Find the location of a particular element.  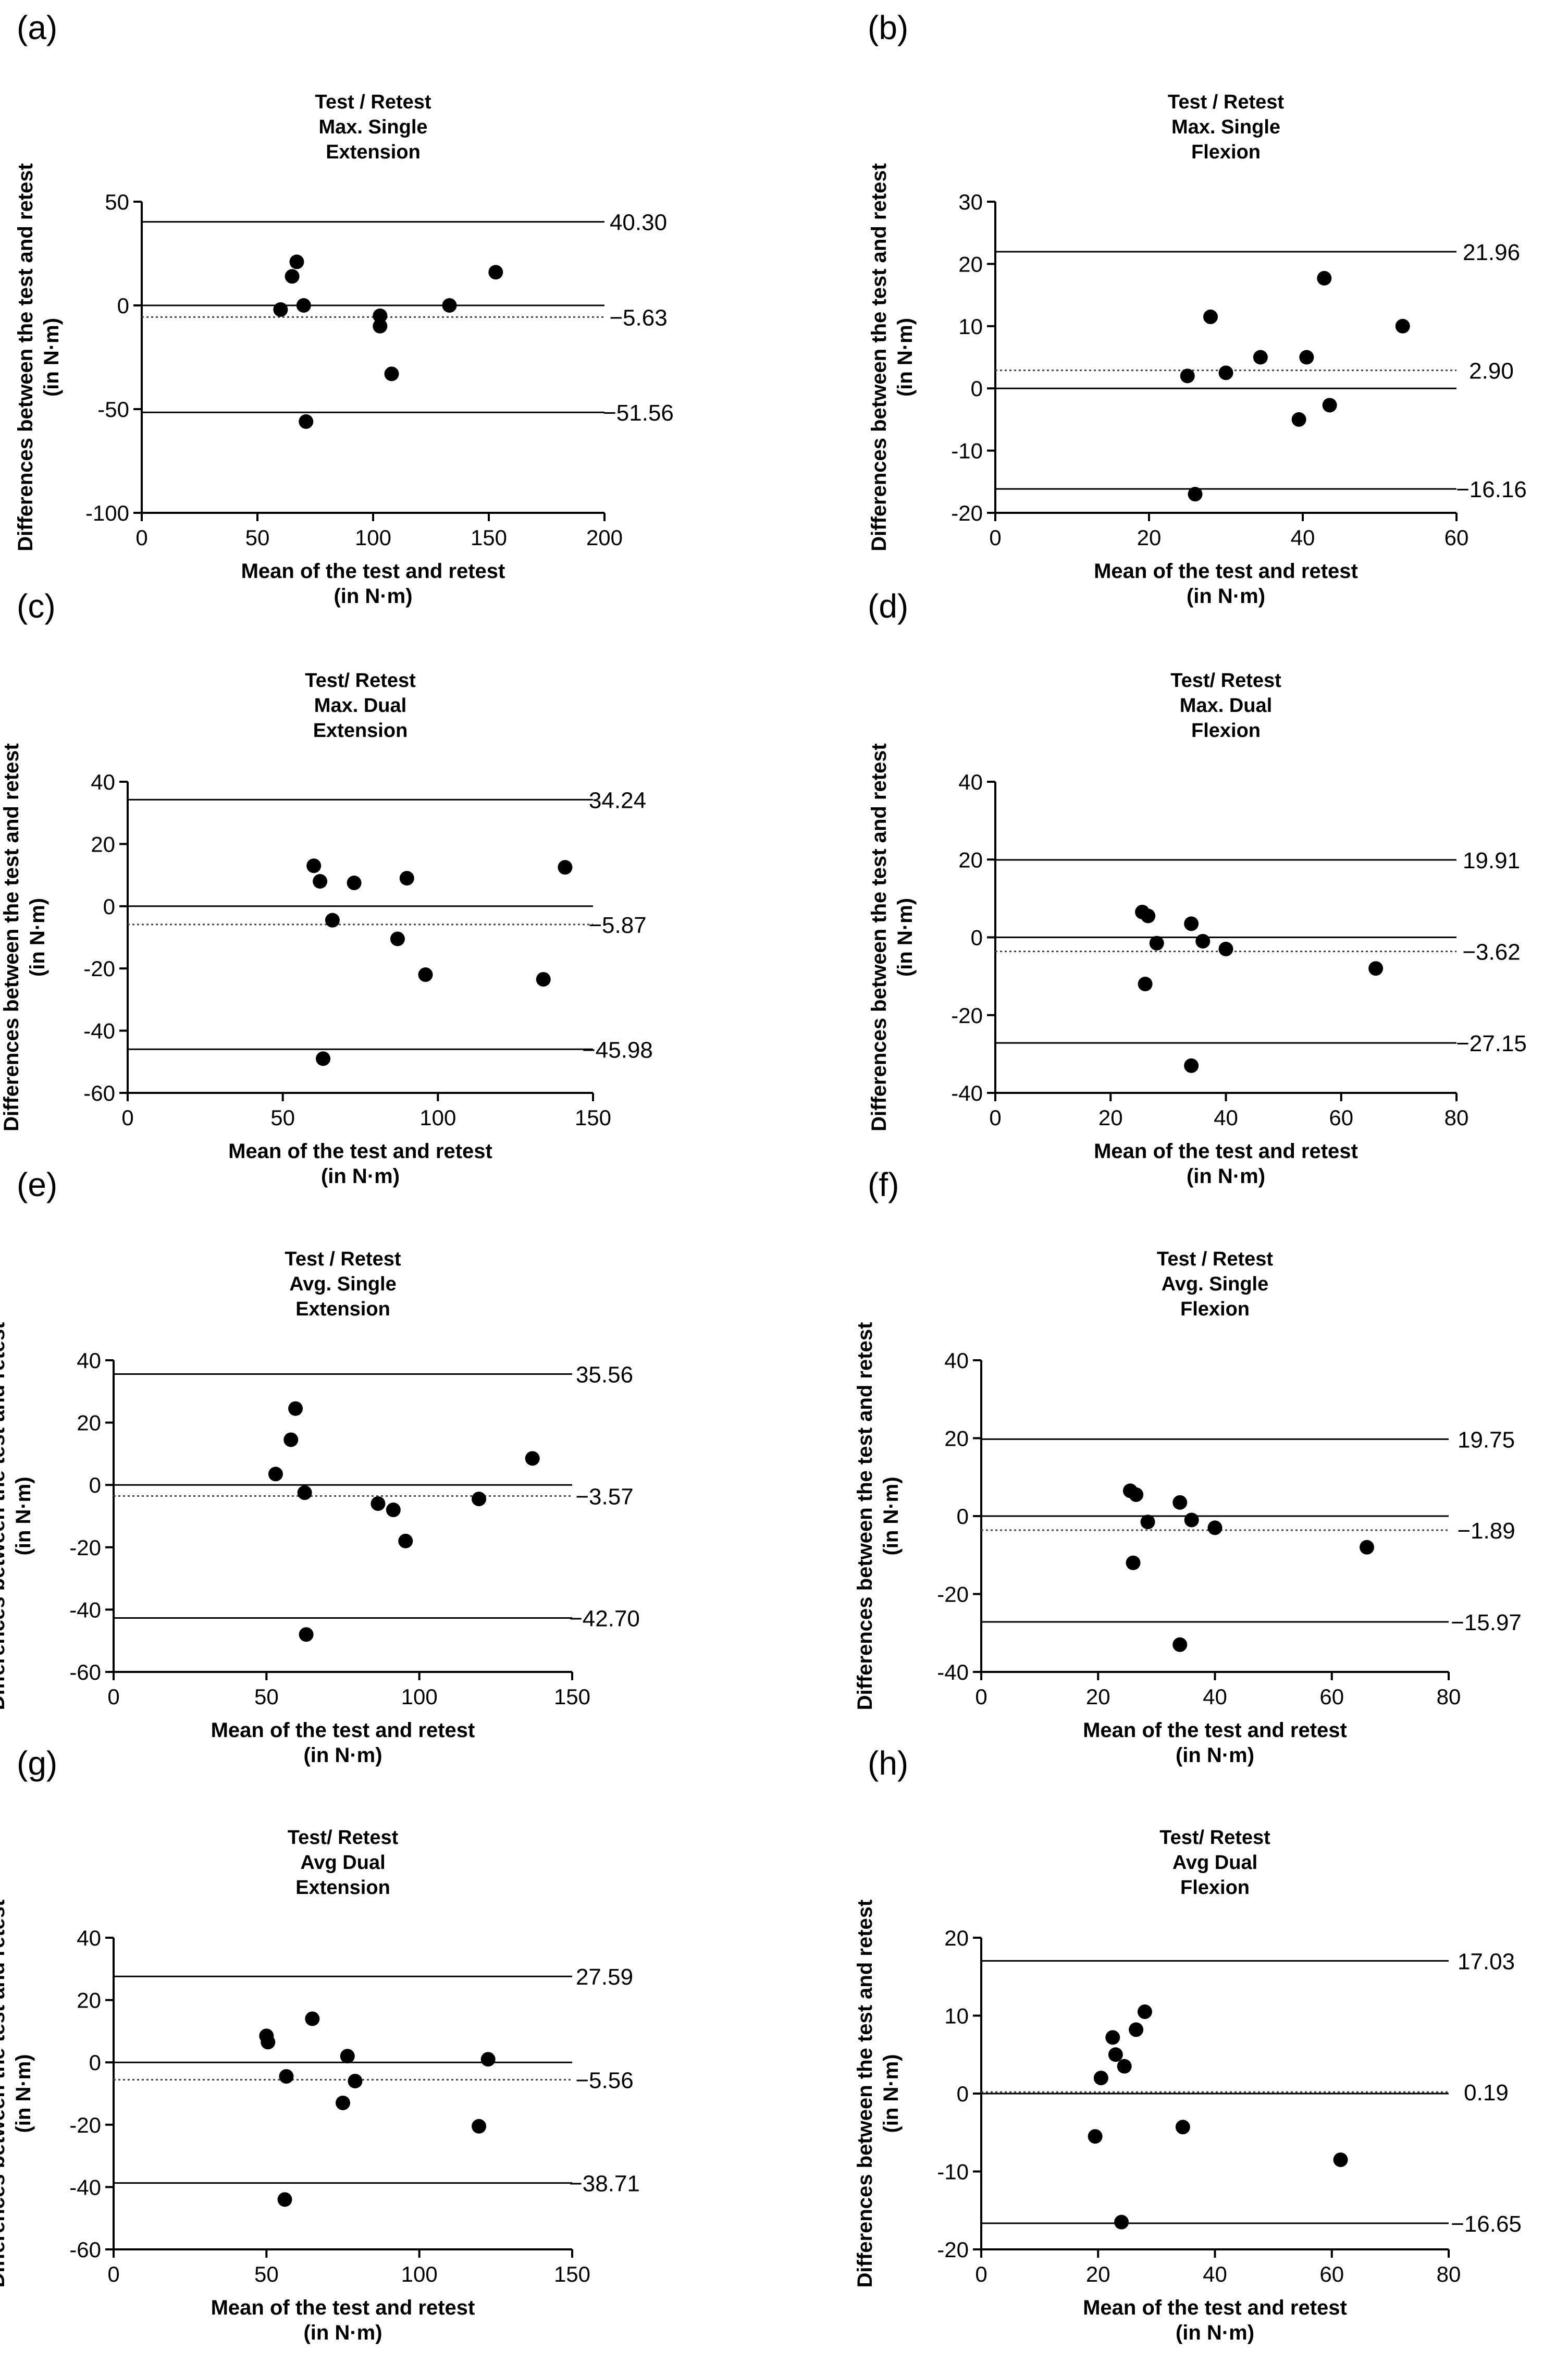

chart-title-line: Max. Dual is located at coordinates (360, 706).